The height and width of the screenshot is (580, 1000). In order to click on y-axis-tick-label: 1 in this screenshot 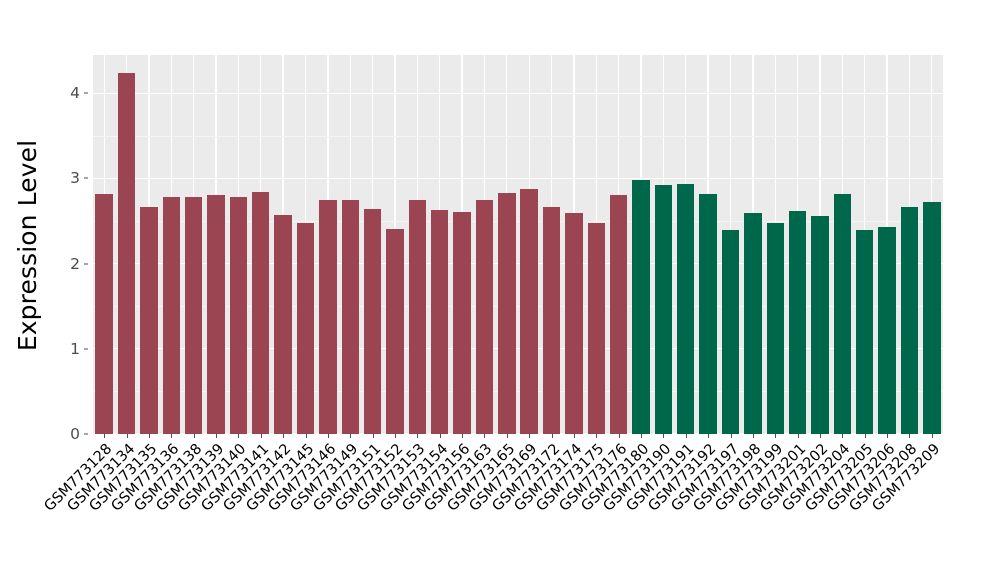, I will do `click(75, 348)`.